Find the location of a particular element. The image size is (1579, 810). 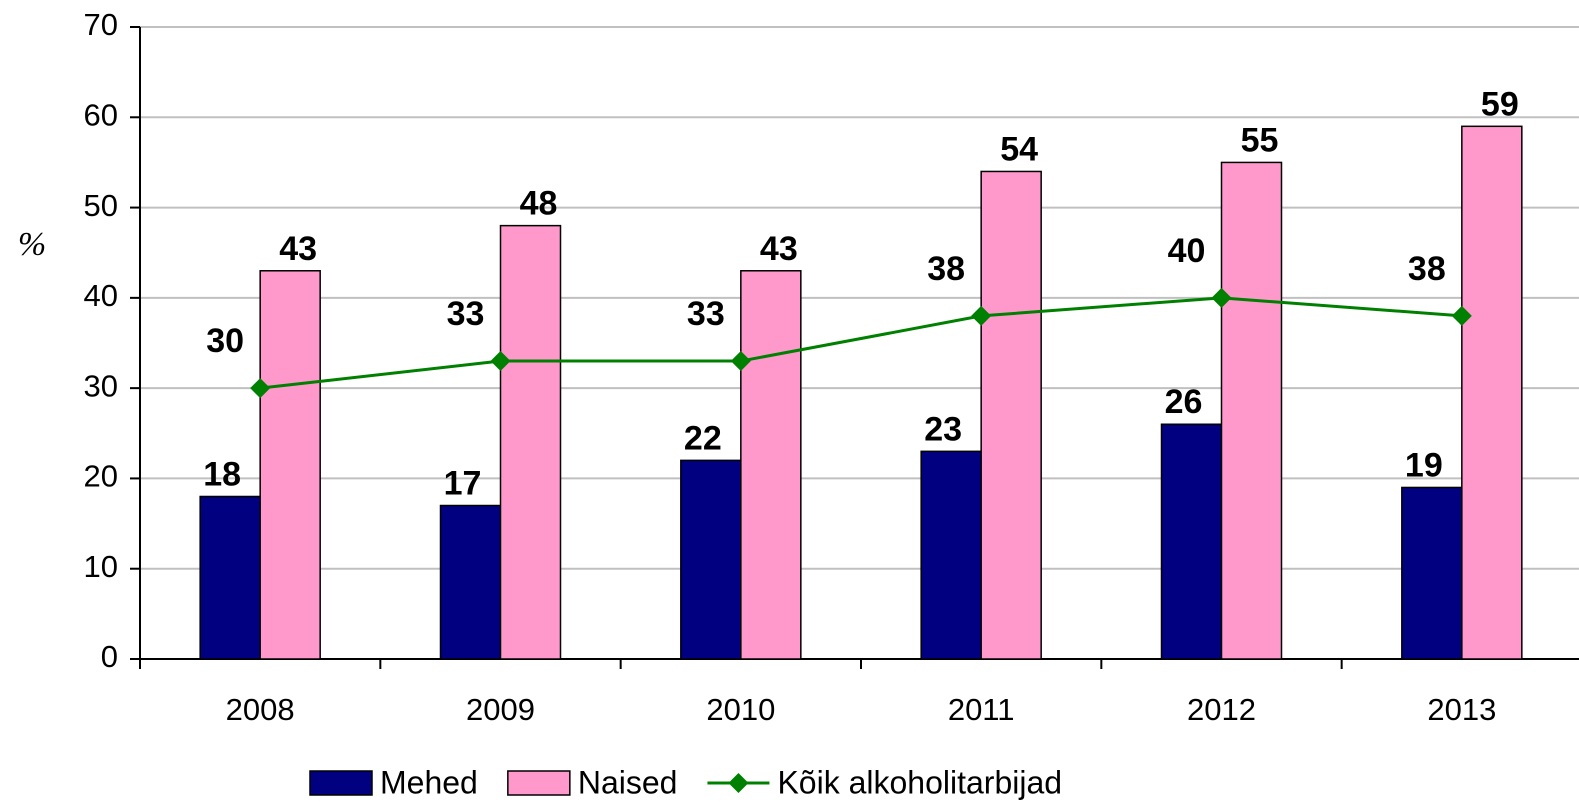

value-label: 48 is located at coordinates (539, 204).